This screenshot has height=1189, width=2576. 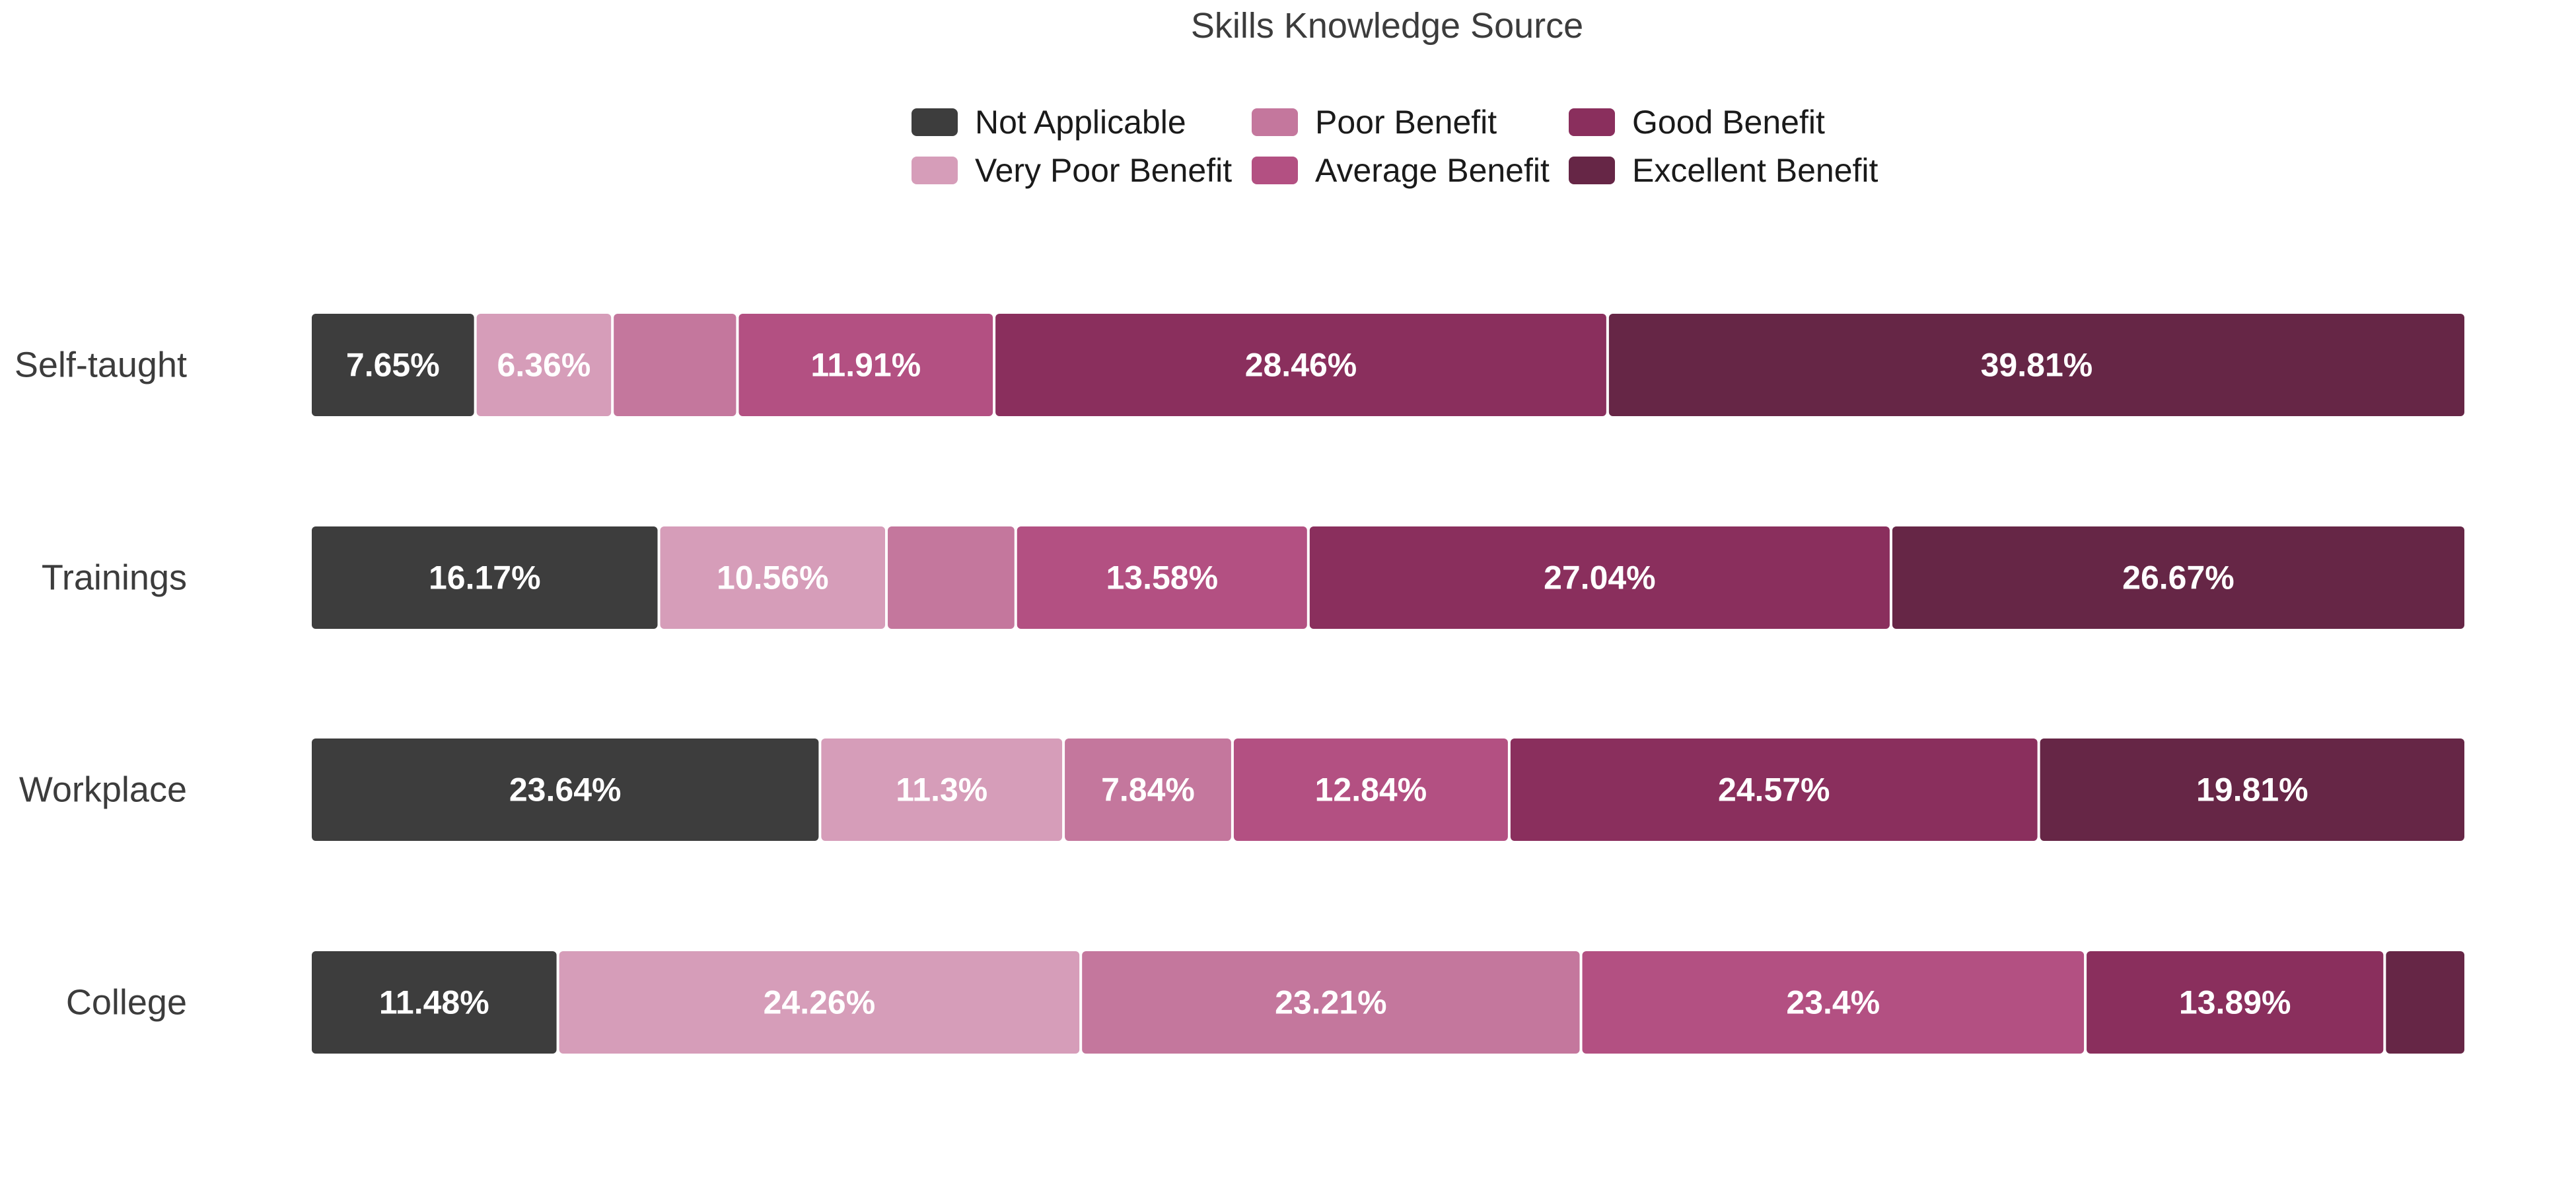 I want to click on category-label: College, so click(x=127, y=1003).